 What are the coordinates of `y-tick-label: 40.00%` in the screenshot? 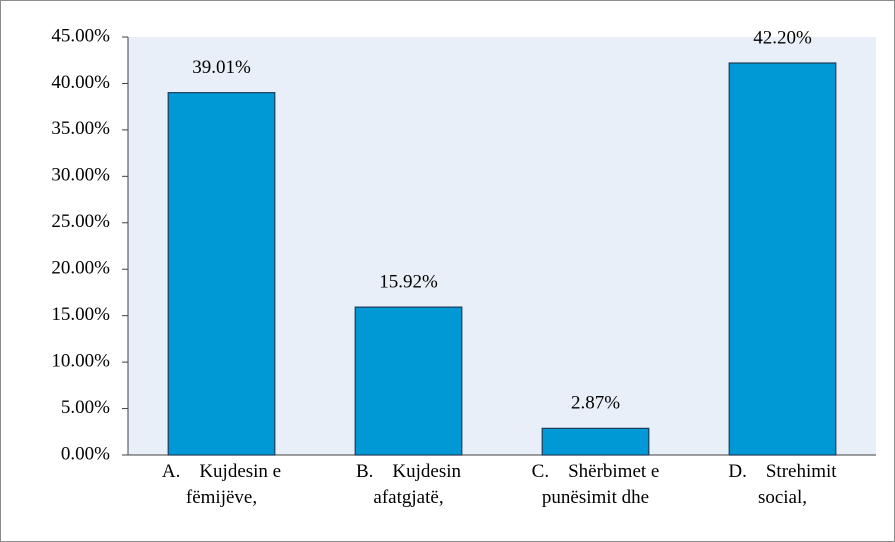 It's located at (80, 82).